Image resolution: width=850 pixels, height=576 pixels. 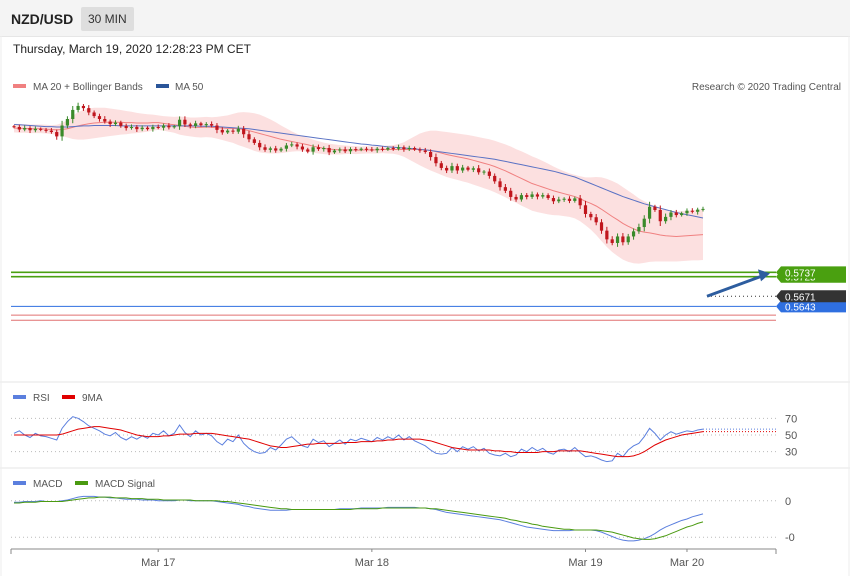 I want to click on rsi-legend: RSI 9MA, so click(x=58, y=398).